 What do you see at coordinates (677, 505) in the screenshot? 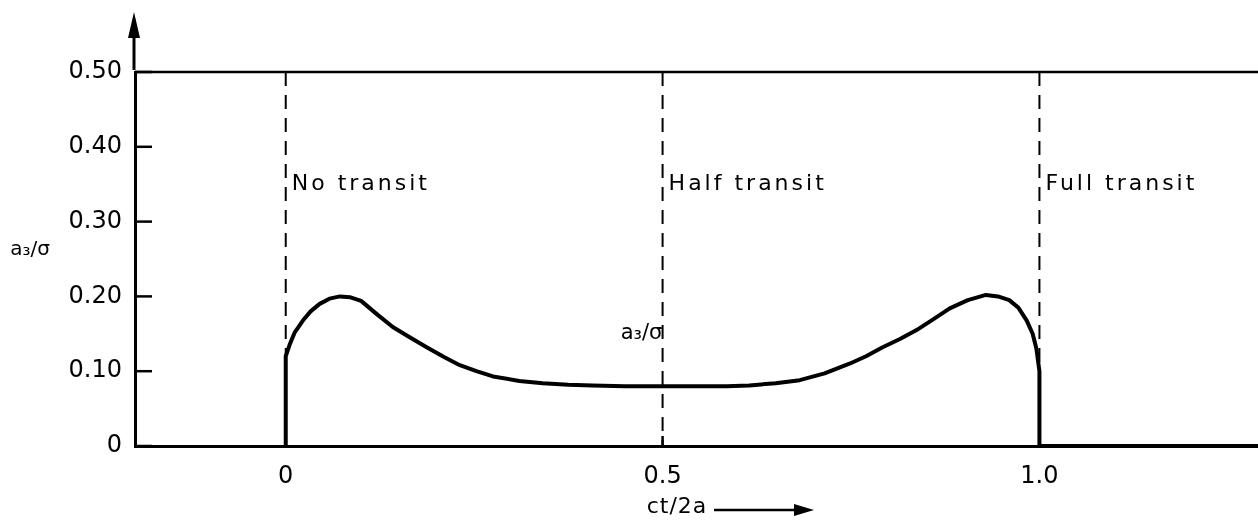
I see `x-axis-title: ct/2a` at bounding box center [677, 505].